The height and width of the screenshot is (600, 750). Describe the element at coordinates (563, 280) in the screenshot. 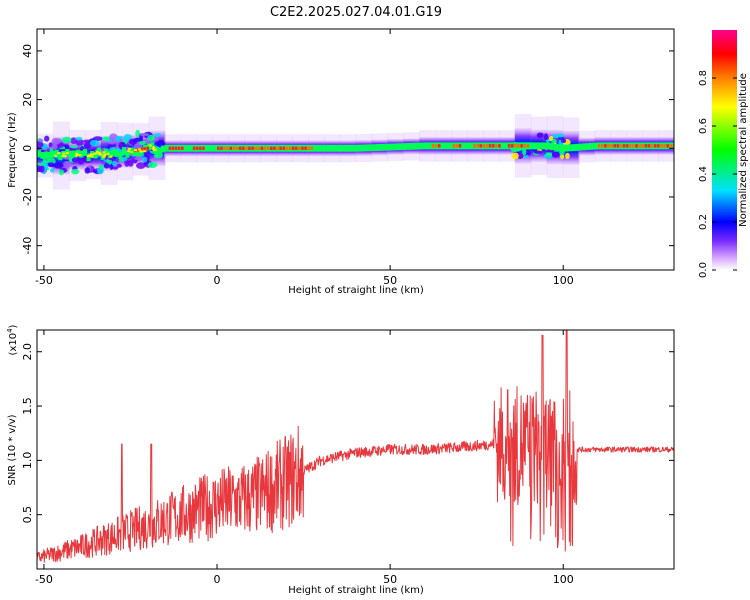

I see `spectrogram-x-tick-label: 100` at that location.